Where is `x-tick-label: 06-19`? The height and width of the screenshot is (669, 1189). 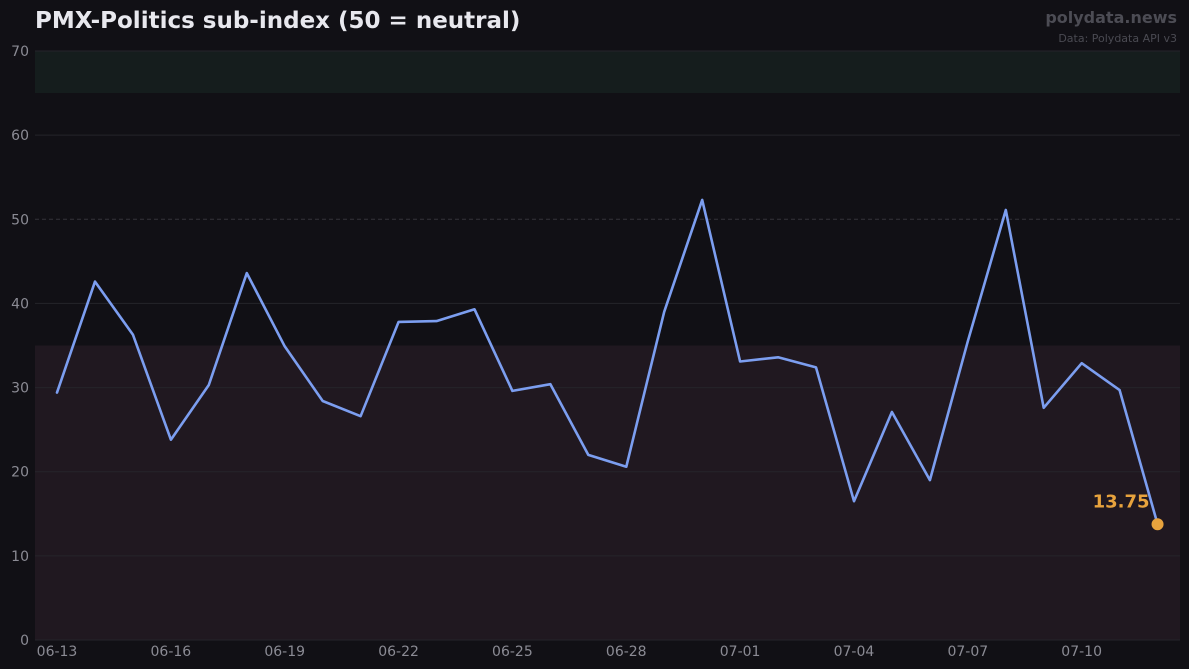
x-tick-label: 06-19 is located at coordinates (284, 652).